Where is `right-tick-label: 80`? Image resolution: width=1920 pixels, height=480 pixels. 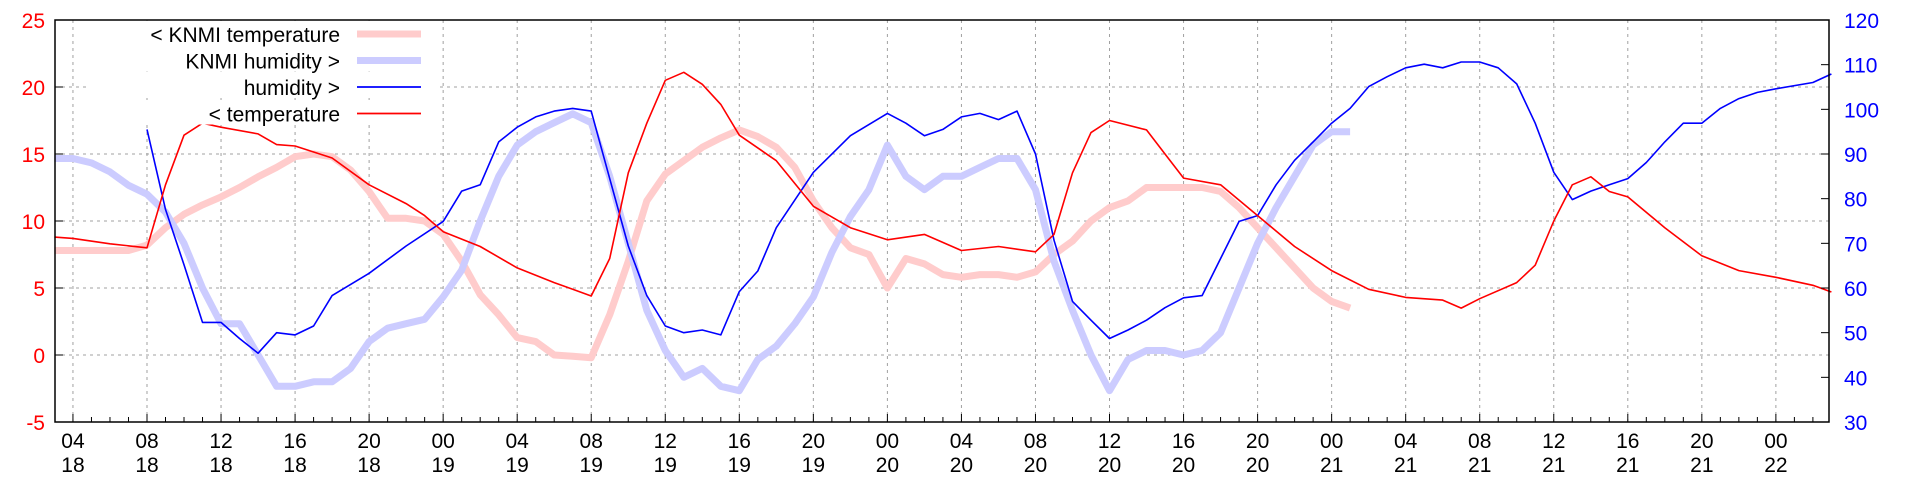
right-tick-label: 80 is located at coordinates (1855, 200).